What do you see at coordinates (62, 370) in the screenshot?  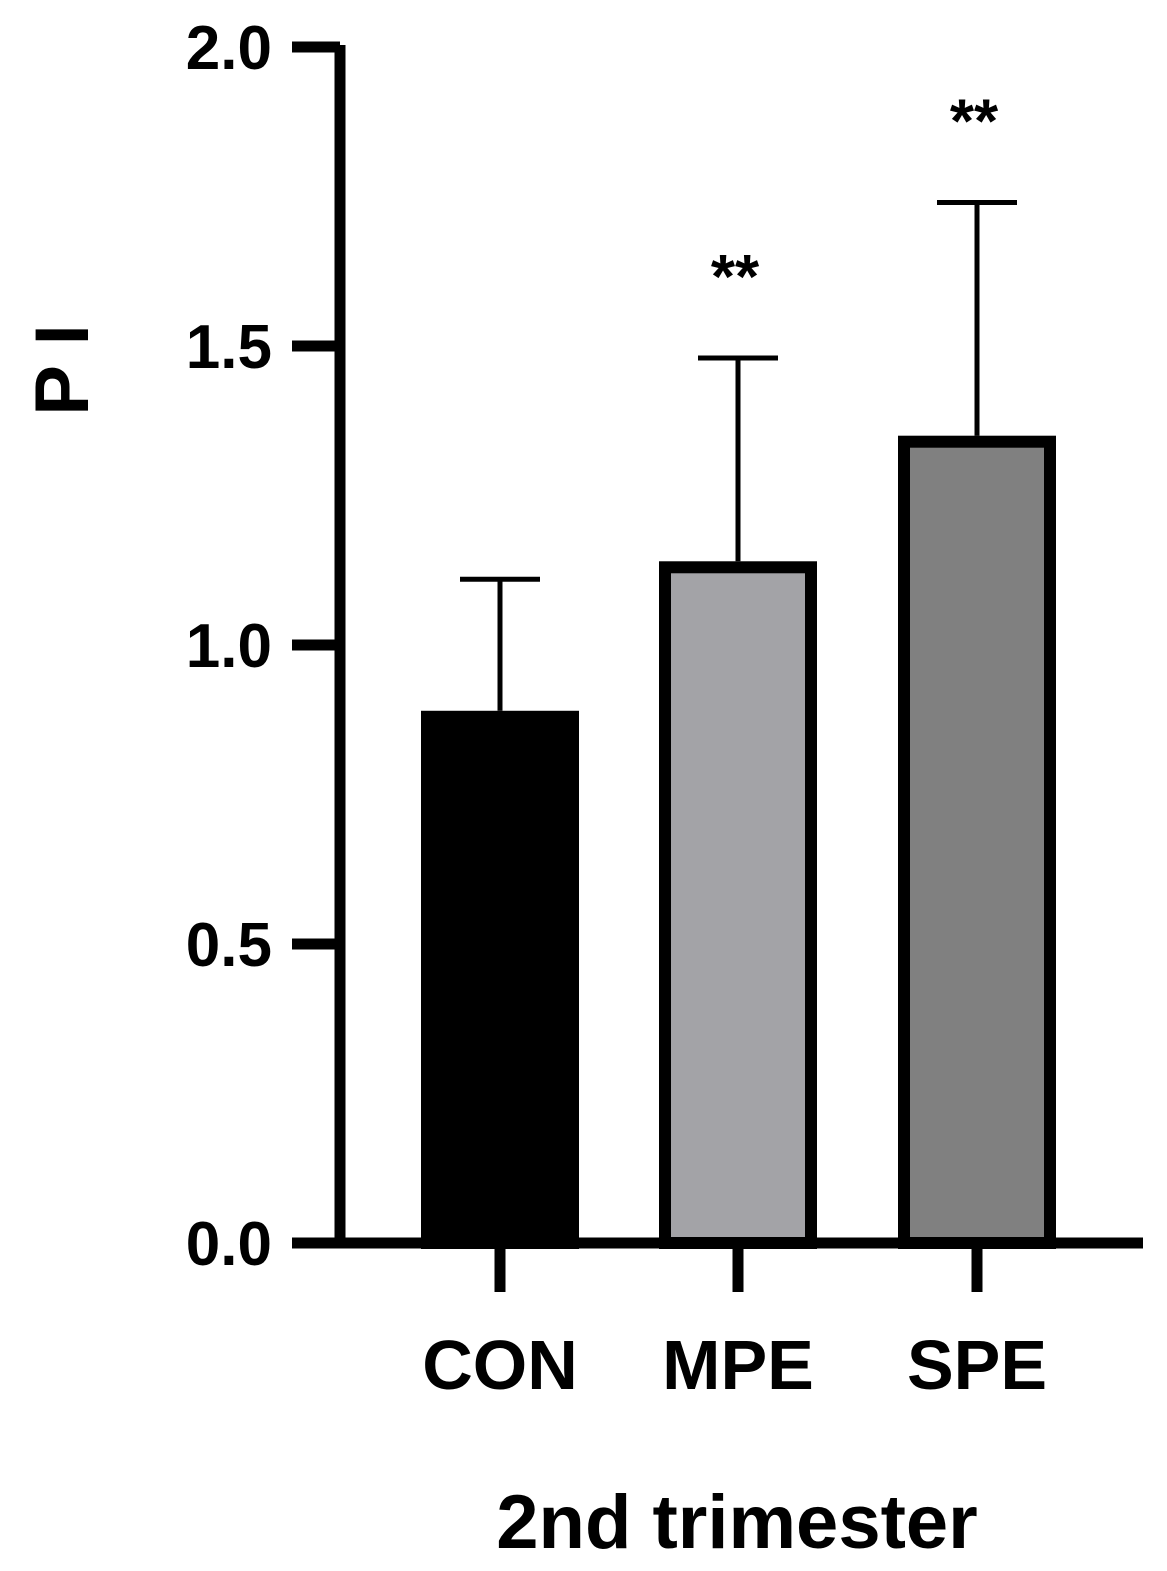 I see `y-axis-title: P I` at bounding box center [62, 370].